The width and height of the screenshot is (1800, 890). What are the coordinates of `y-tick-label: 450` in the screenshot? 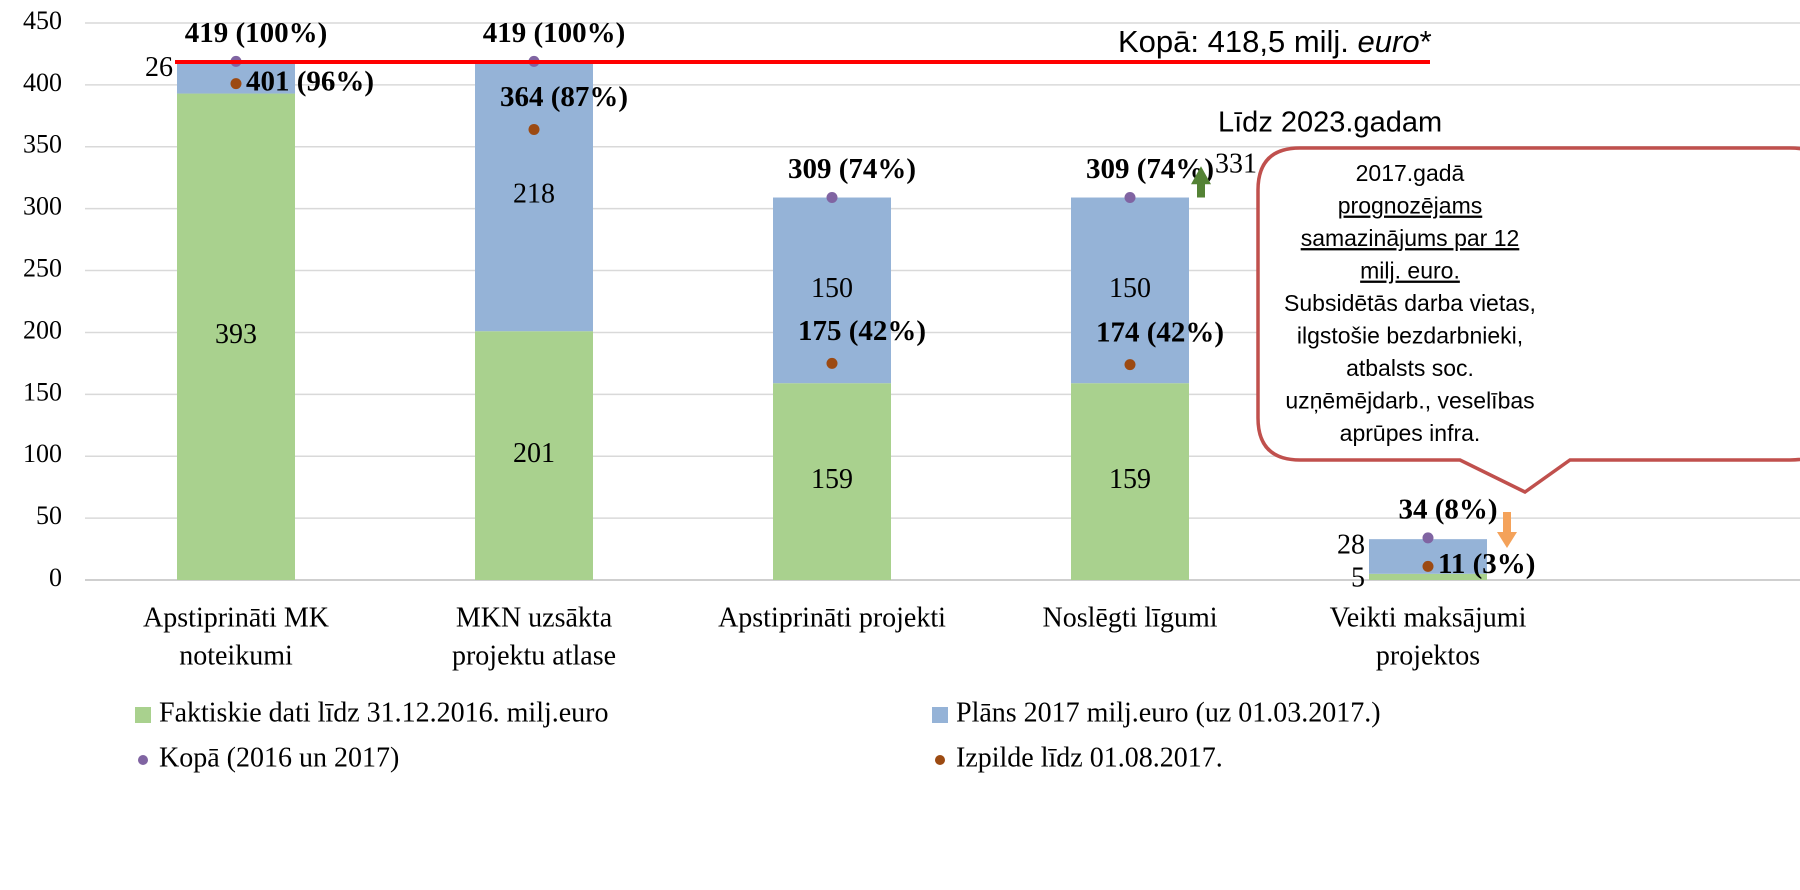 It's located at (42, 20).